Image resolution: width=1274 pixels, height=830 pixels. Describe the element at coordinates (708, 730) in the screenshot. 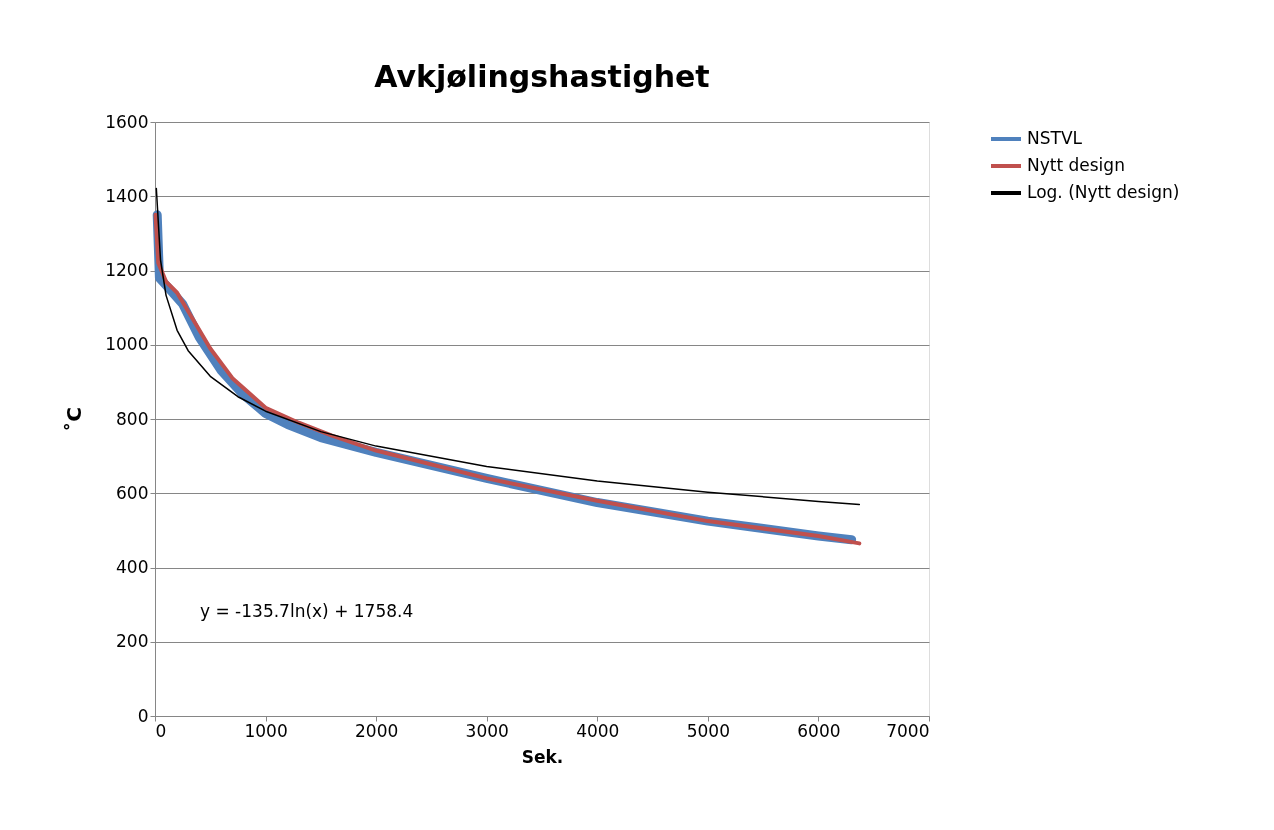

I see `x-tick-label: 5000` at that location.